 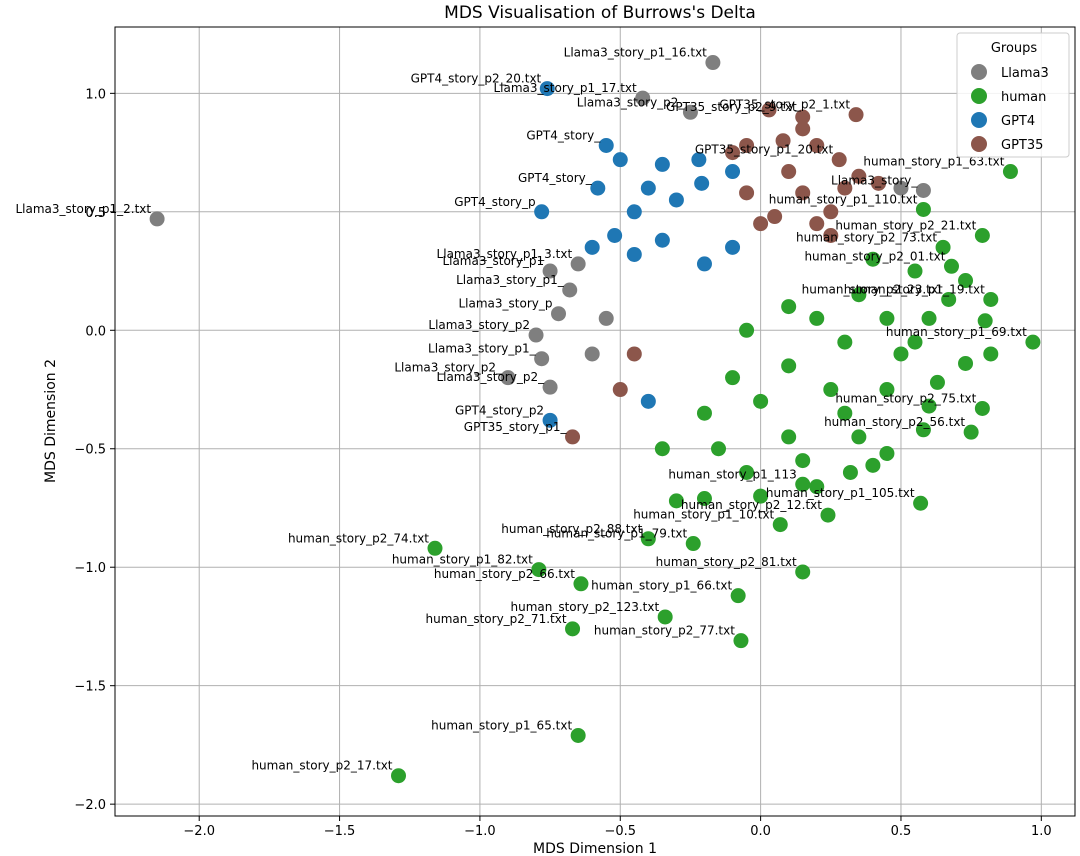 I want to click on legend-label: GPT35, so click(x=1022, y=145).